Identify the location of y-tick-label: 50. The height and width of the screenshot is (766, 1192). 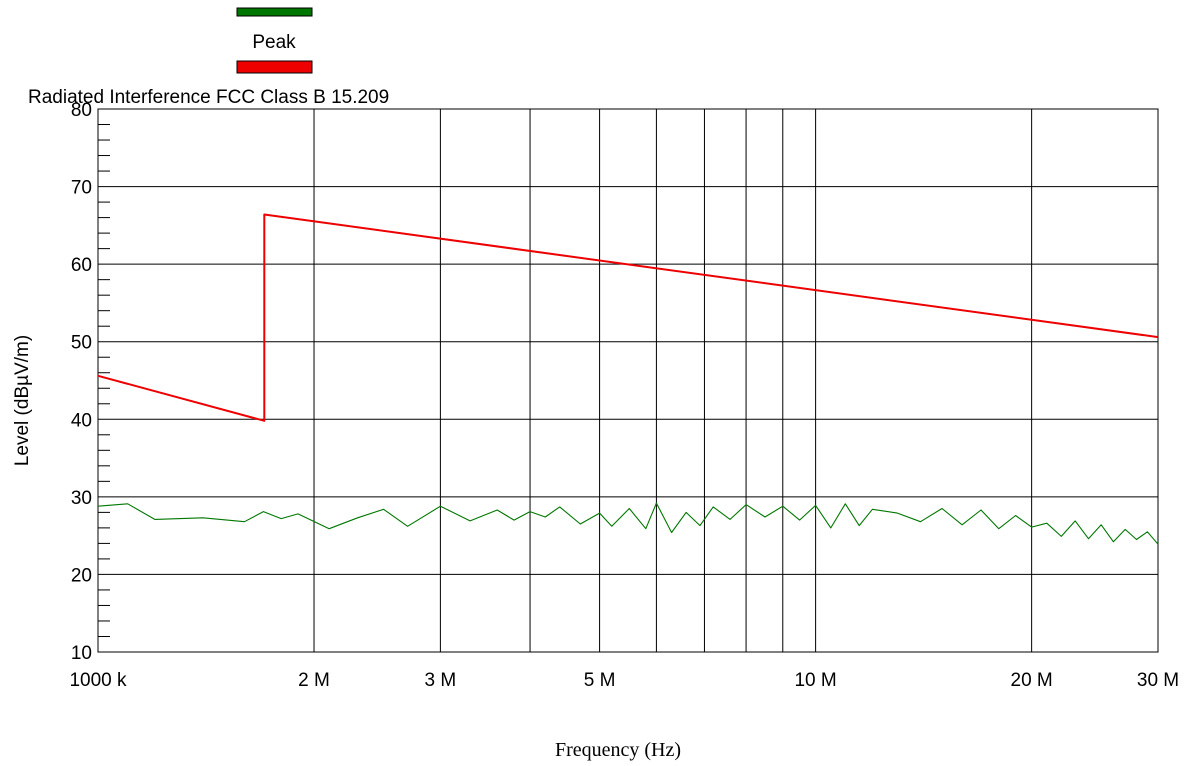
(81, 343).